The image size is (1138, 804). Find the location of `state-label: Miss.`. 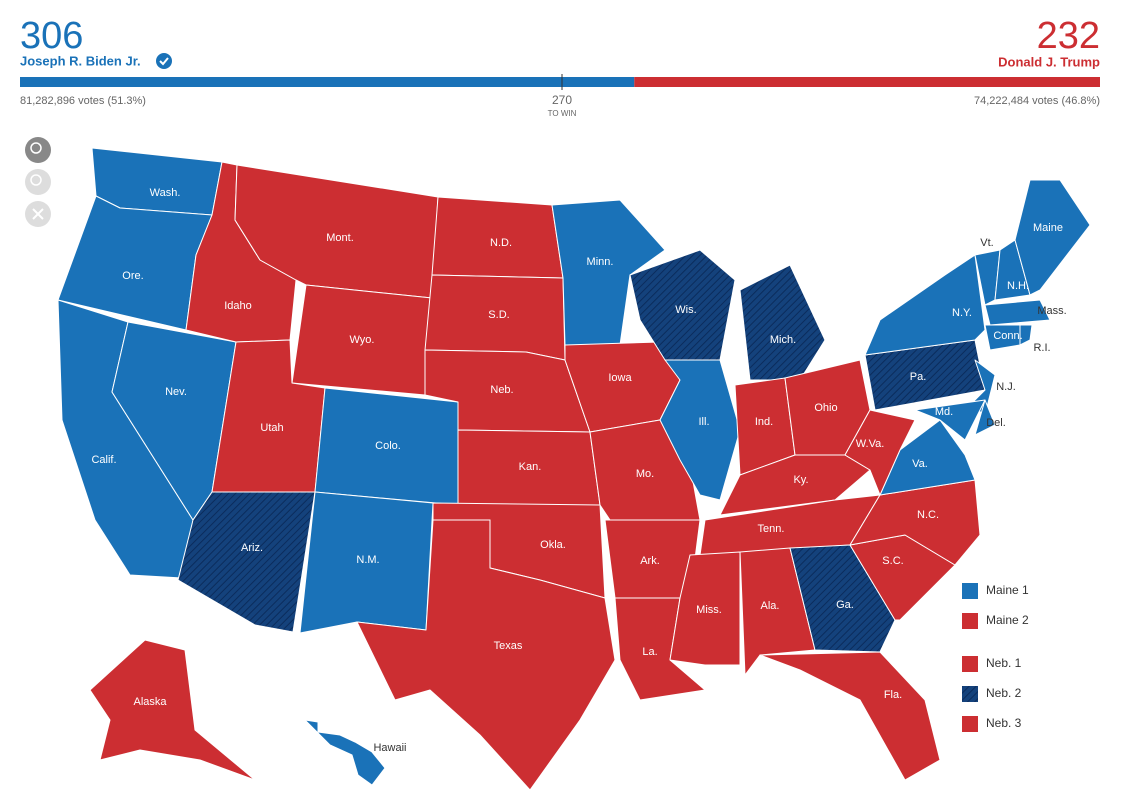

state-label: Miss. is located at coordinates (709, 610).